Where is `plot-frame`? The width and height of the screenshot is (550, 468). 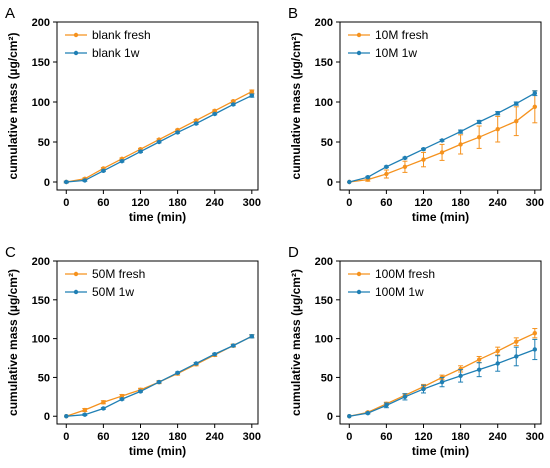
plot-frame is located at coordinates (157, 342).